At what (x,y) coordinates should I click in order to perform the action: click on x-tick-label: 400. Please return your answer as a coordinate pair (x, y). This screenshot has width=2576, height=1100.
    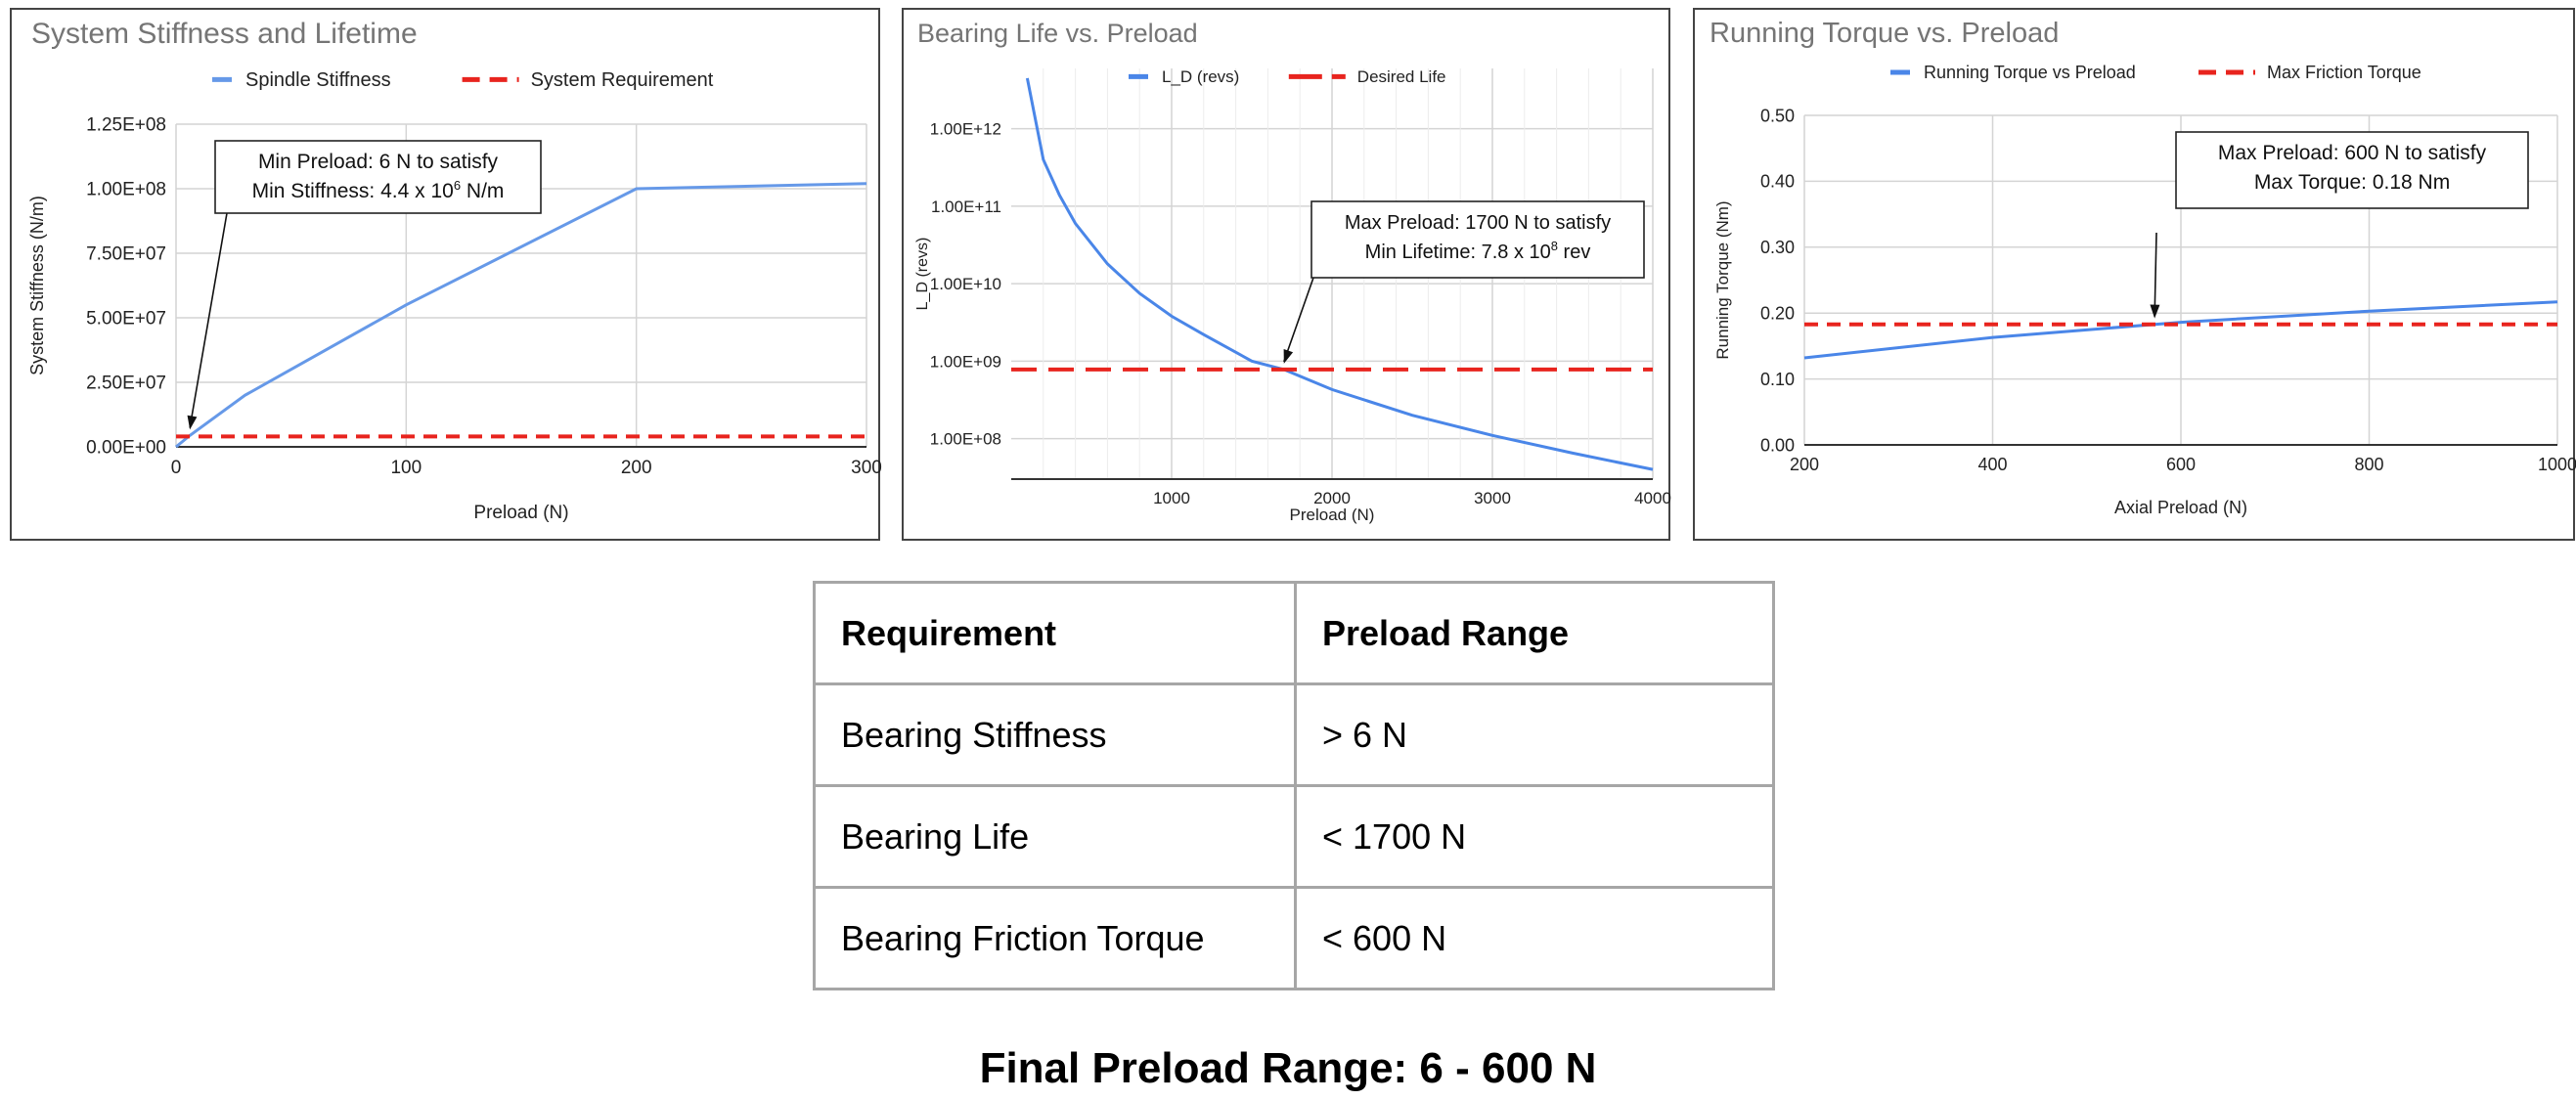
    Looking at the image, I should click on (1992, 464).